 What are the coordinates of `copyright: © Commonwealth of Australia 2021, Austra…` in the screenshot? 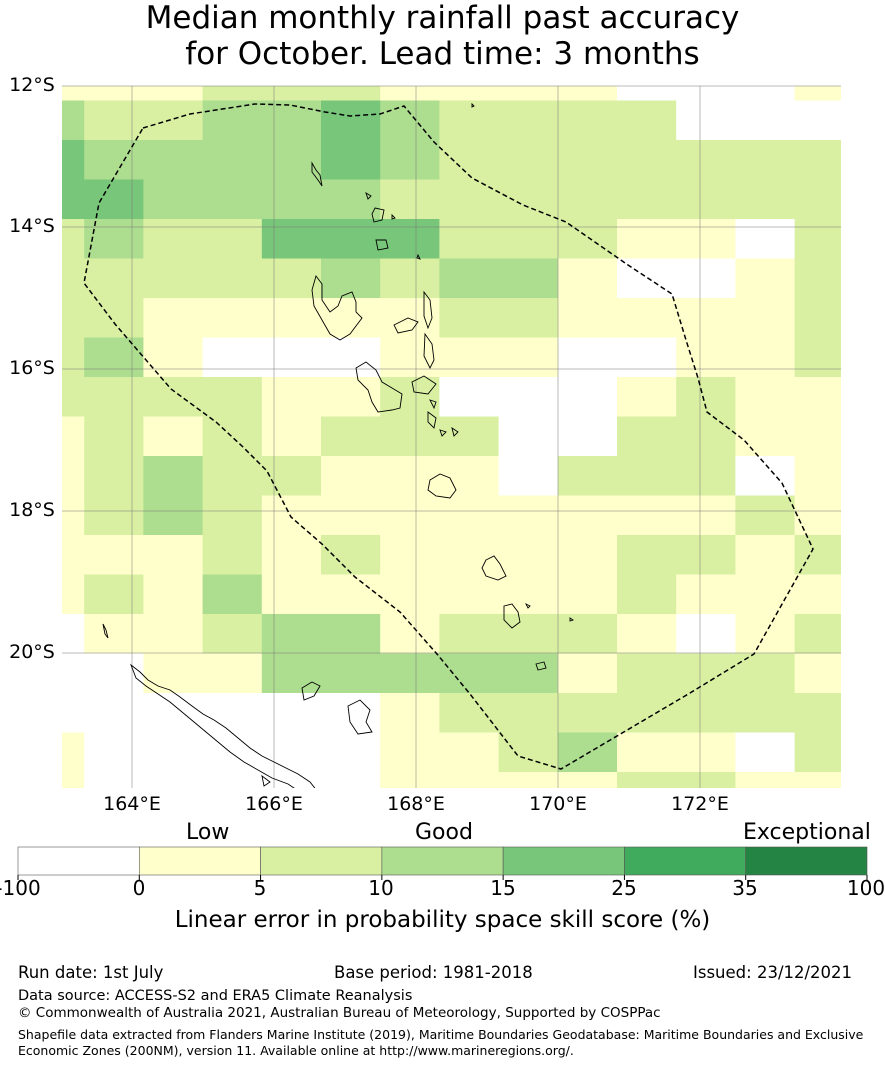 It's located at (339, 1013).